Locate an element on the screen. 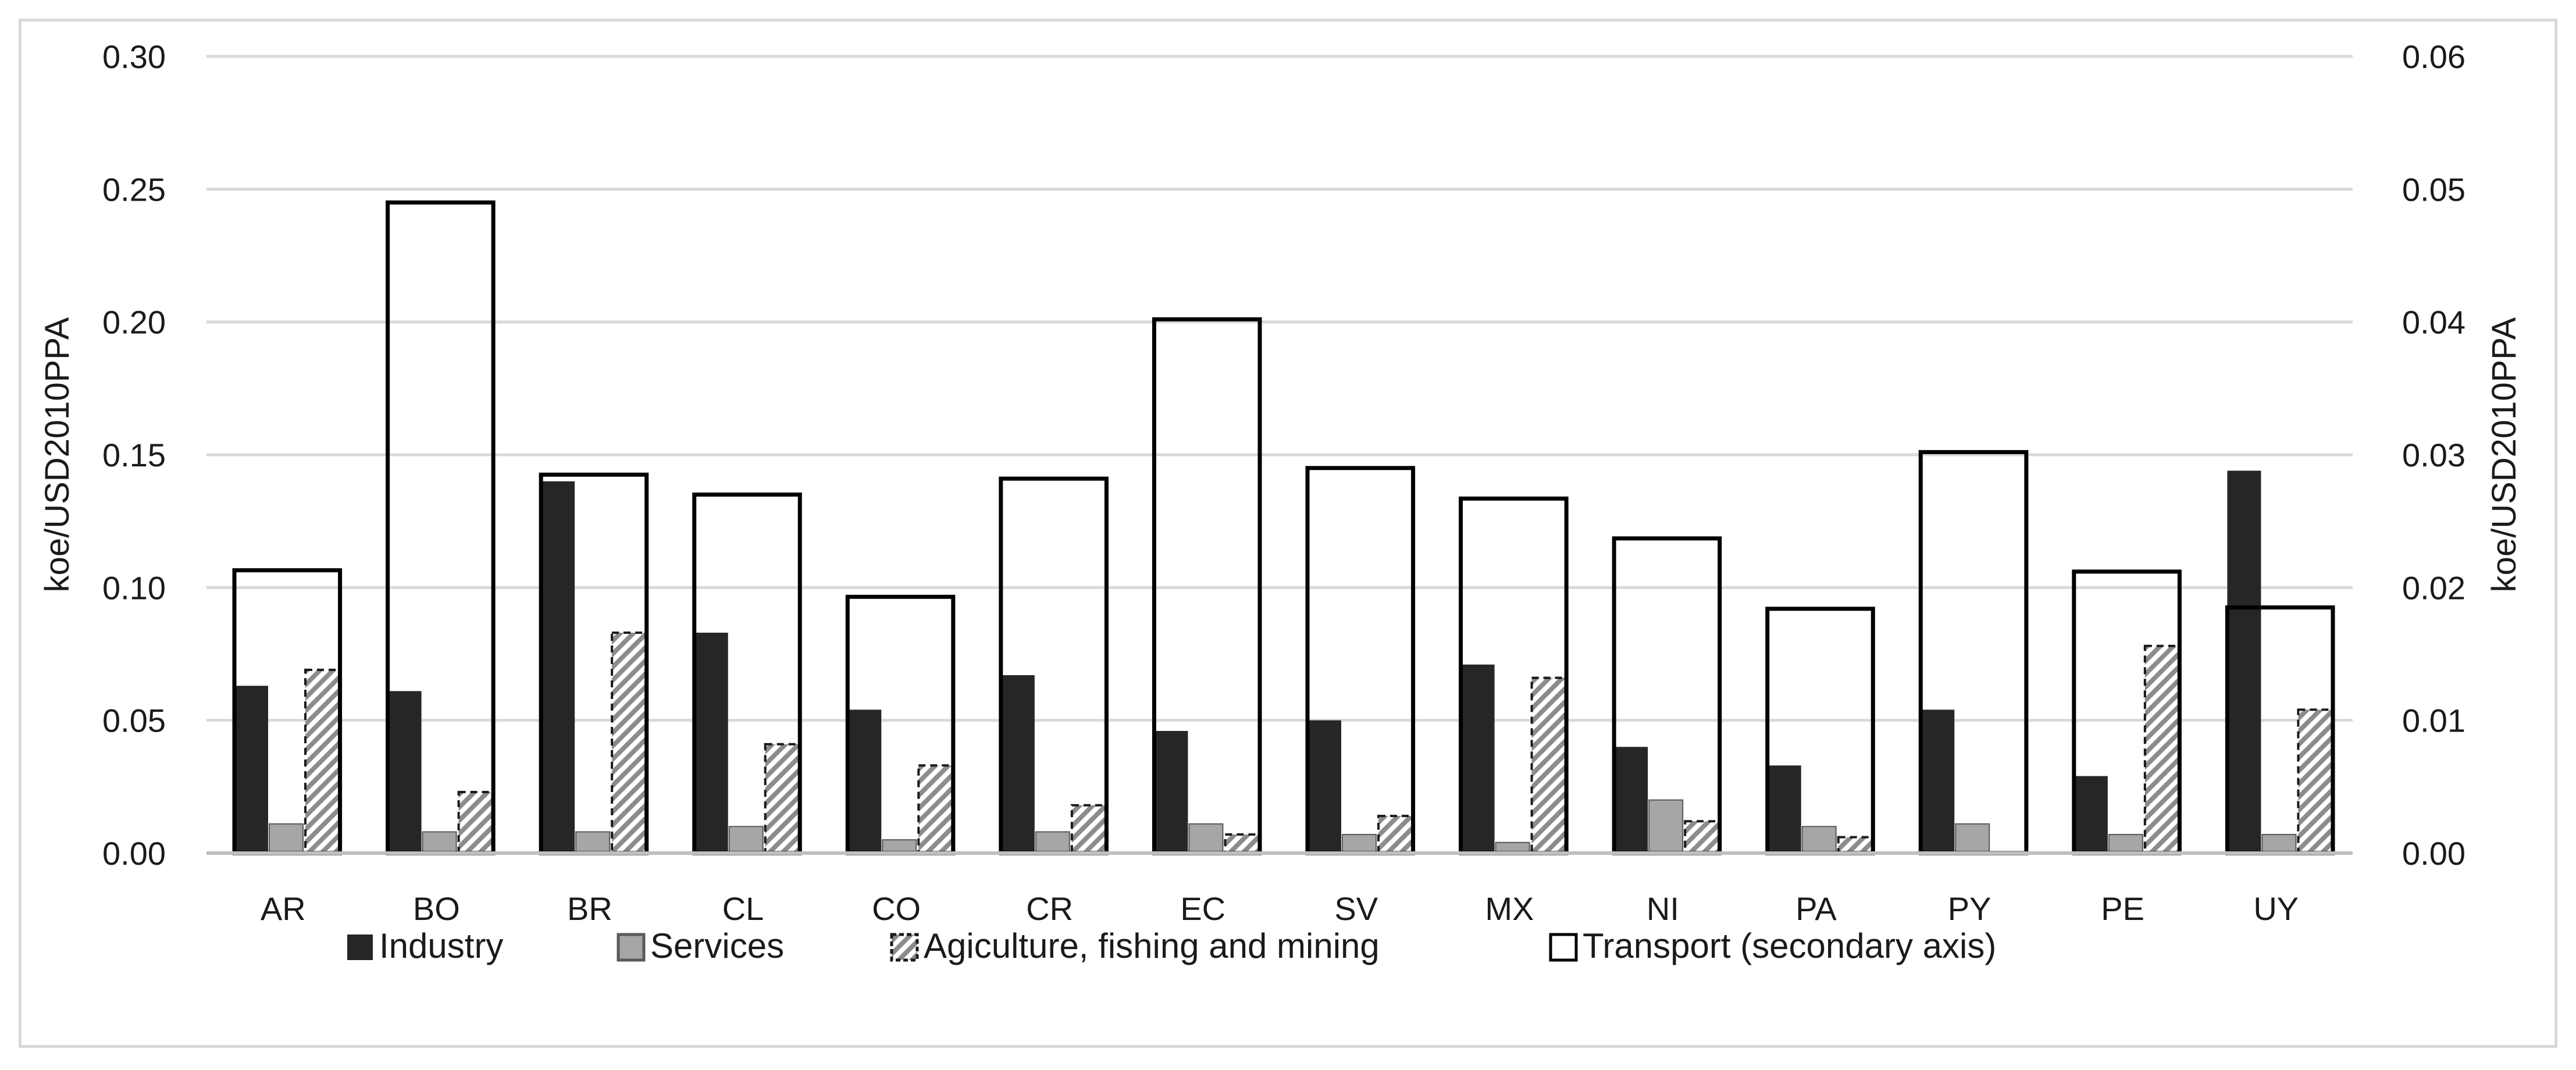 This screenshot has width=2576, height=1070. bar-agriculture-AR is located at coordinates (322, 761).